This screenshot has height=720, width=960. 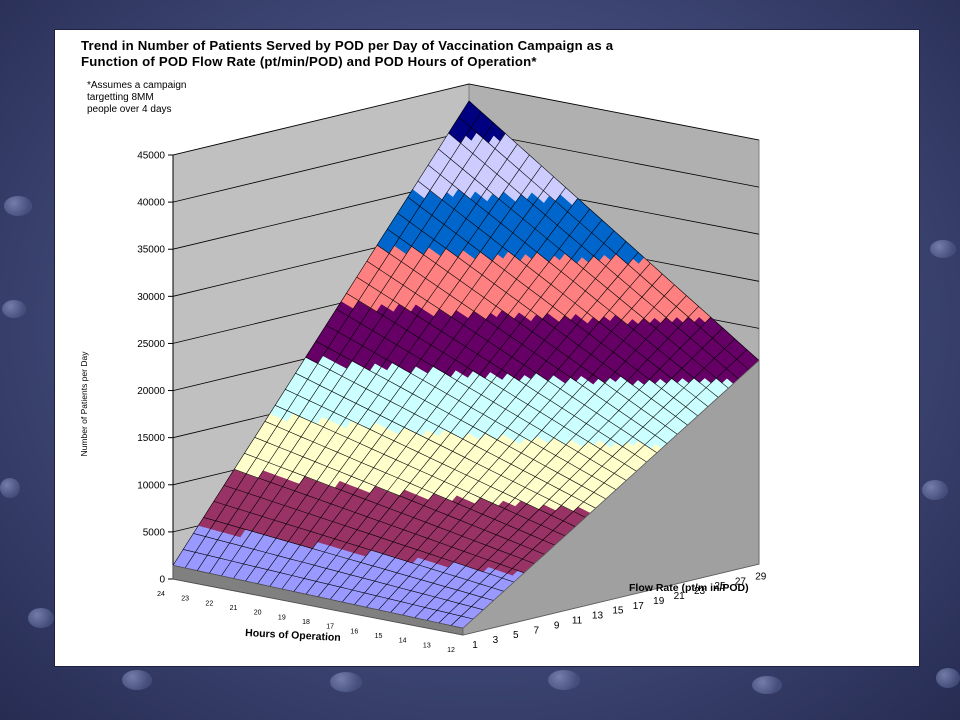 I want to click on flow-tick-label: 25, so click(x=720, y=586).